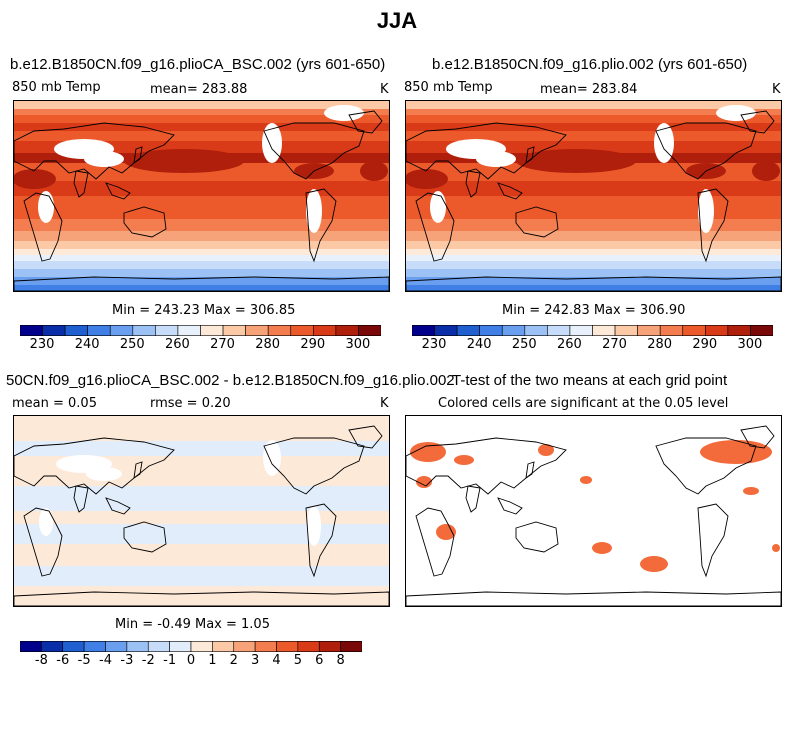  What do you see at coordinates (233, 660) in the screenshot?
I see `colorbar-tick-label: 2` at bounding box center [233, 660].